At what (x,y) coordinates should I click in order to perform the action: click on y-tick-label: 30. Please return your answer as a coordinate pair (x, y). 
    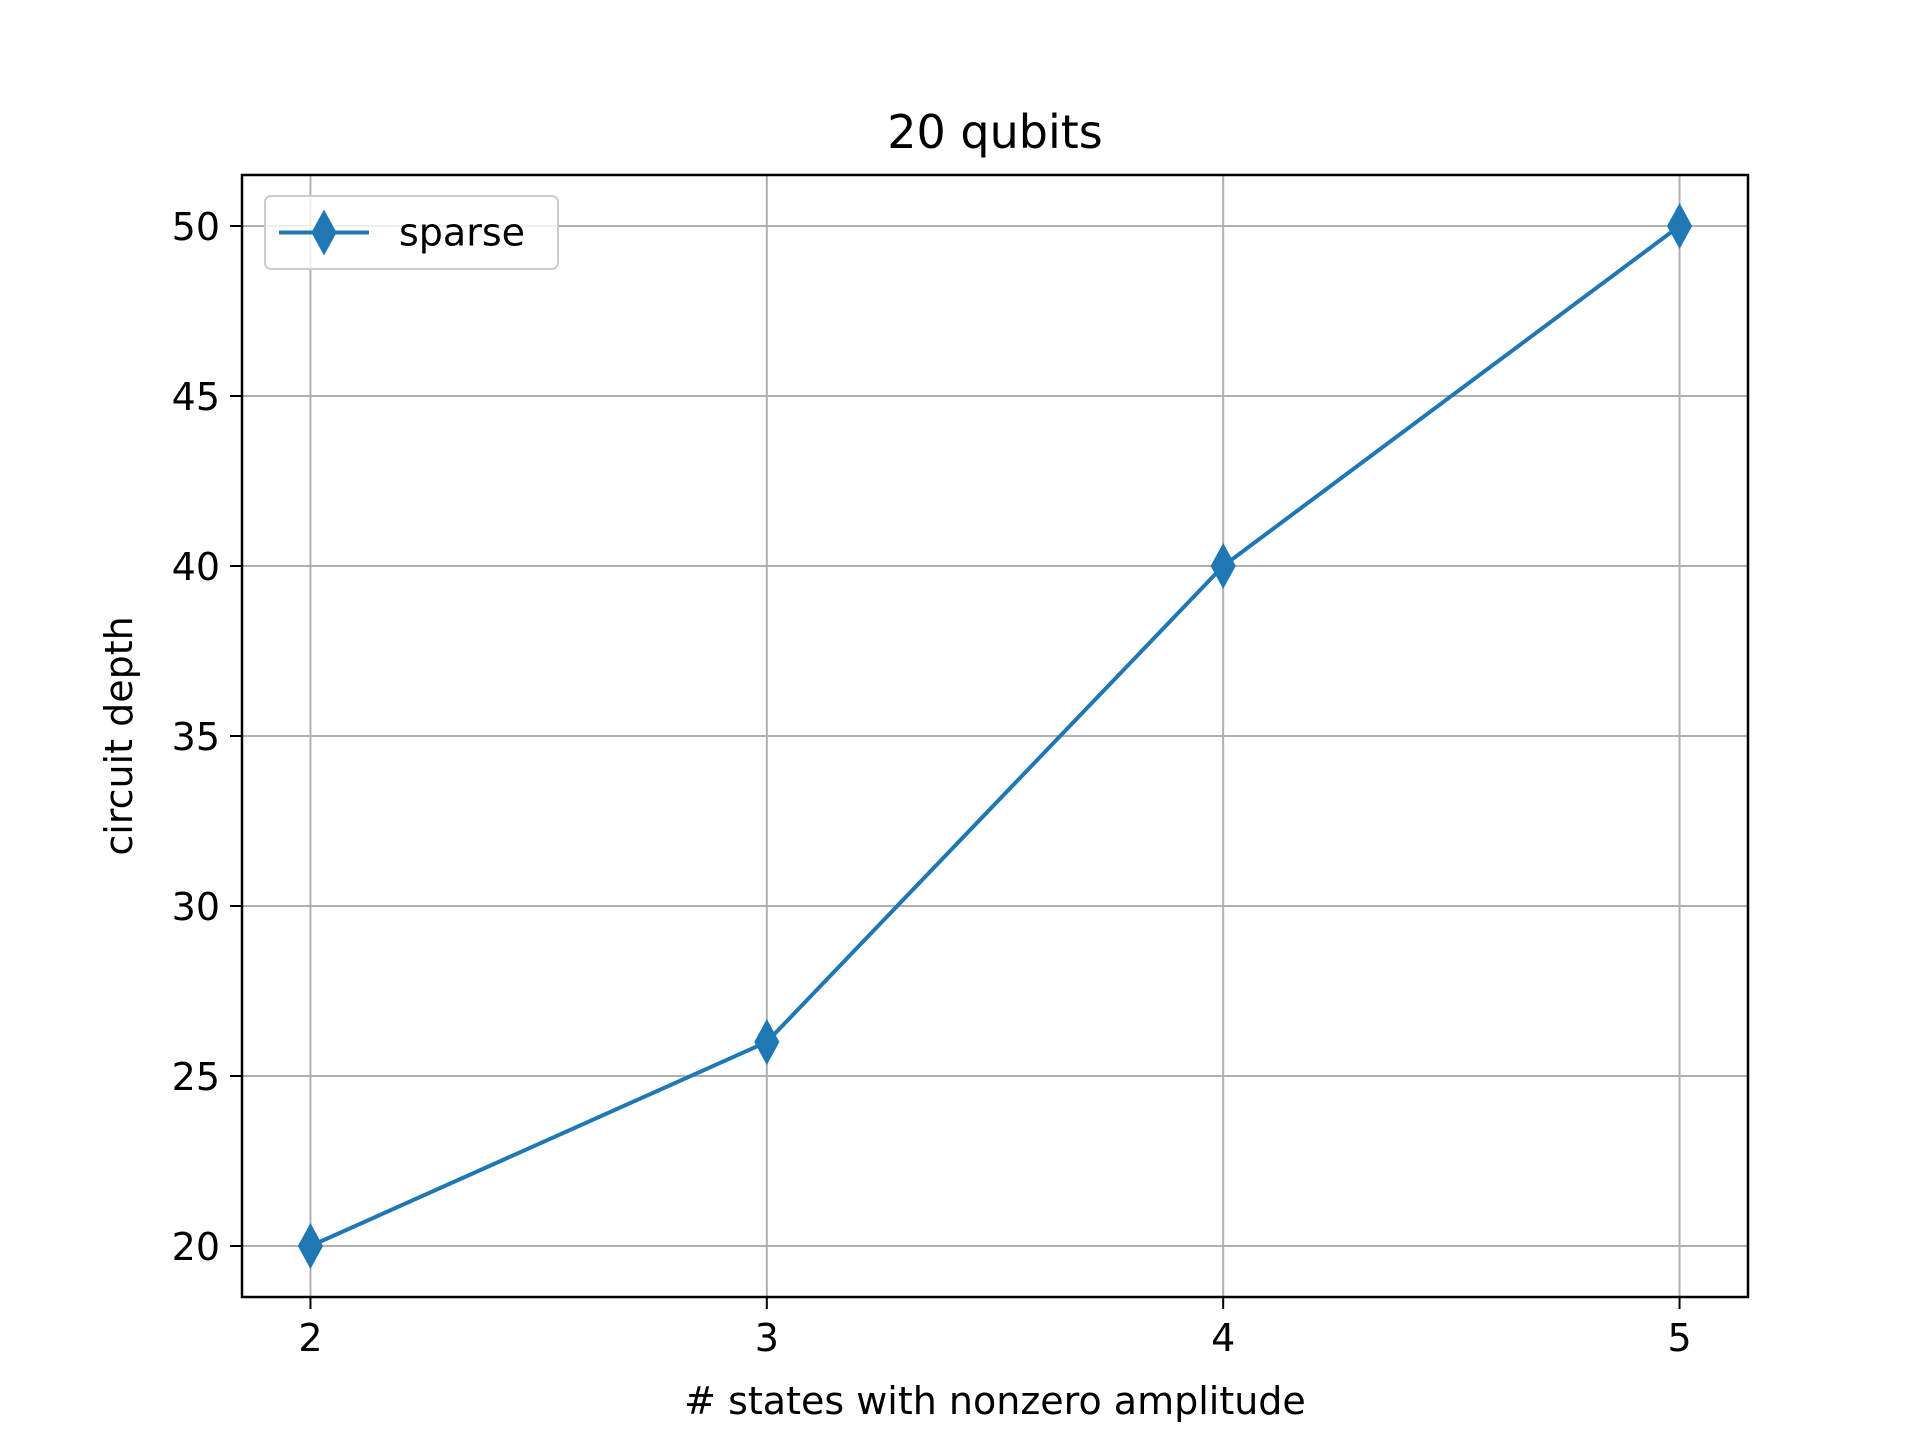
    Looking at the image, I should click on (196, 907).